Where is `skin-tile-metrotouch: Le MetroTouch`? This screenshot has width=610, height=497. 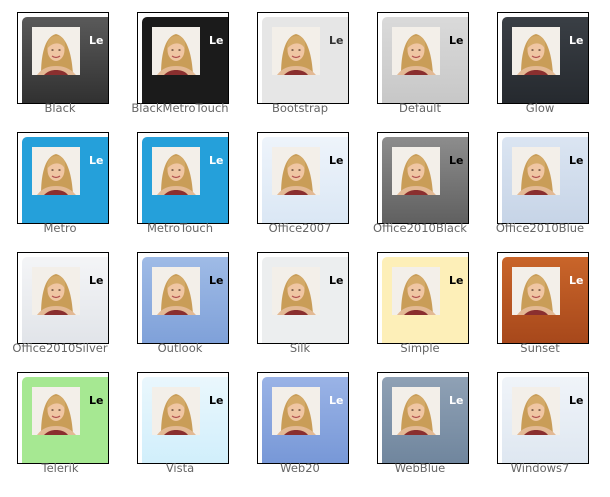 skin-tile-metrotouch: Le MetroTouch is located at coordinates (180, 180).